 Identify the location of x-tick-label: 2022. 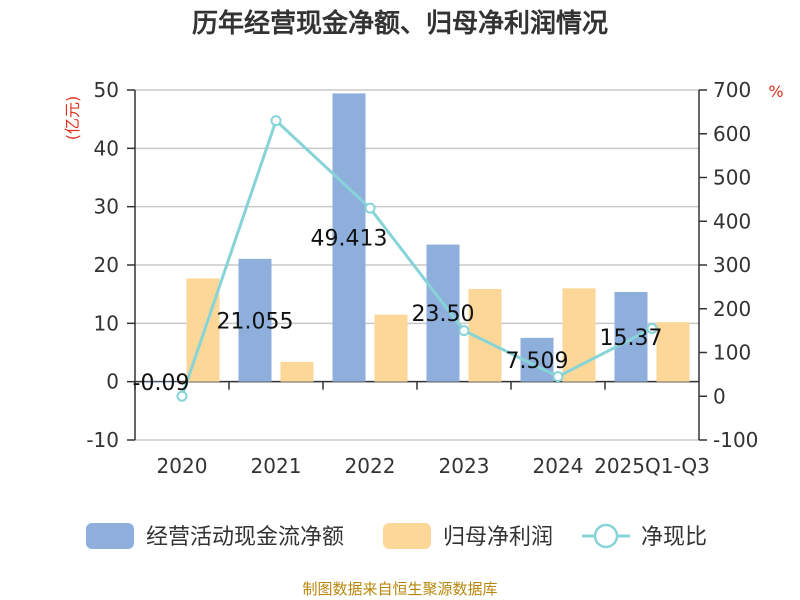
(370, 466).